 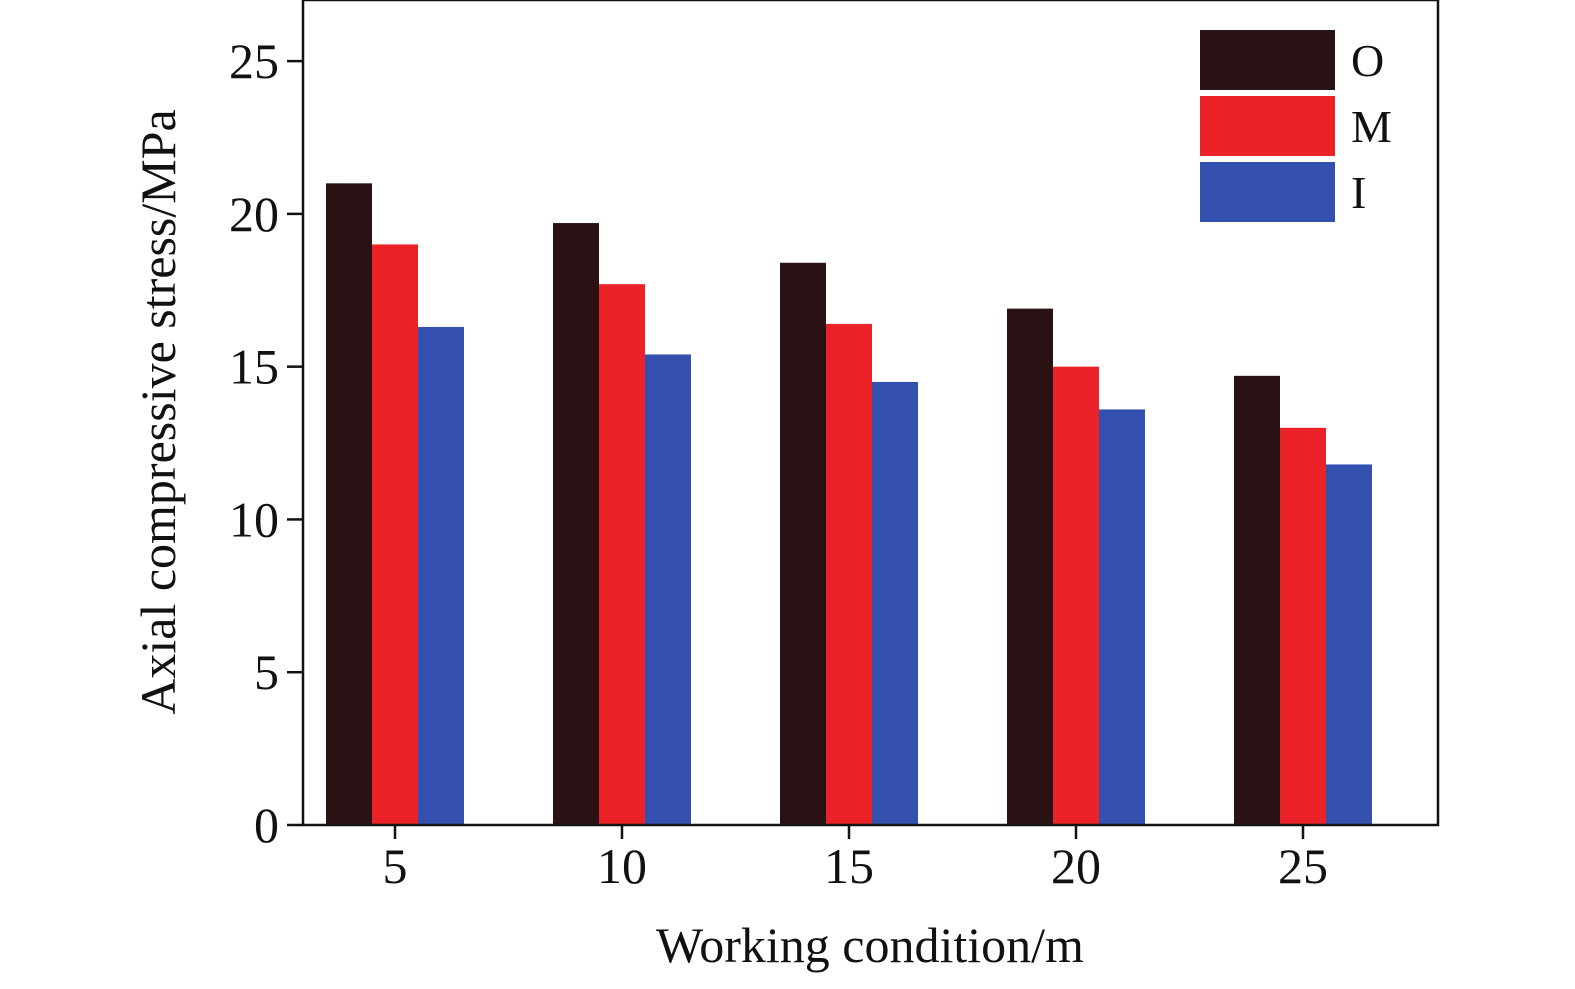 I want to click on x-tick-label: 5, so click(x=395, y=866).